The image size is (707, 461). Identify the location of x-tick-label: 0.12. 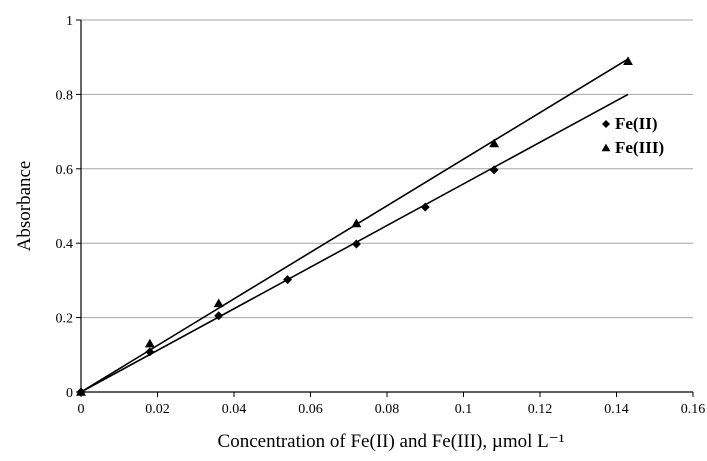
(540, 409).